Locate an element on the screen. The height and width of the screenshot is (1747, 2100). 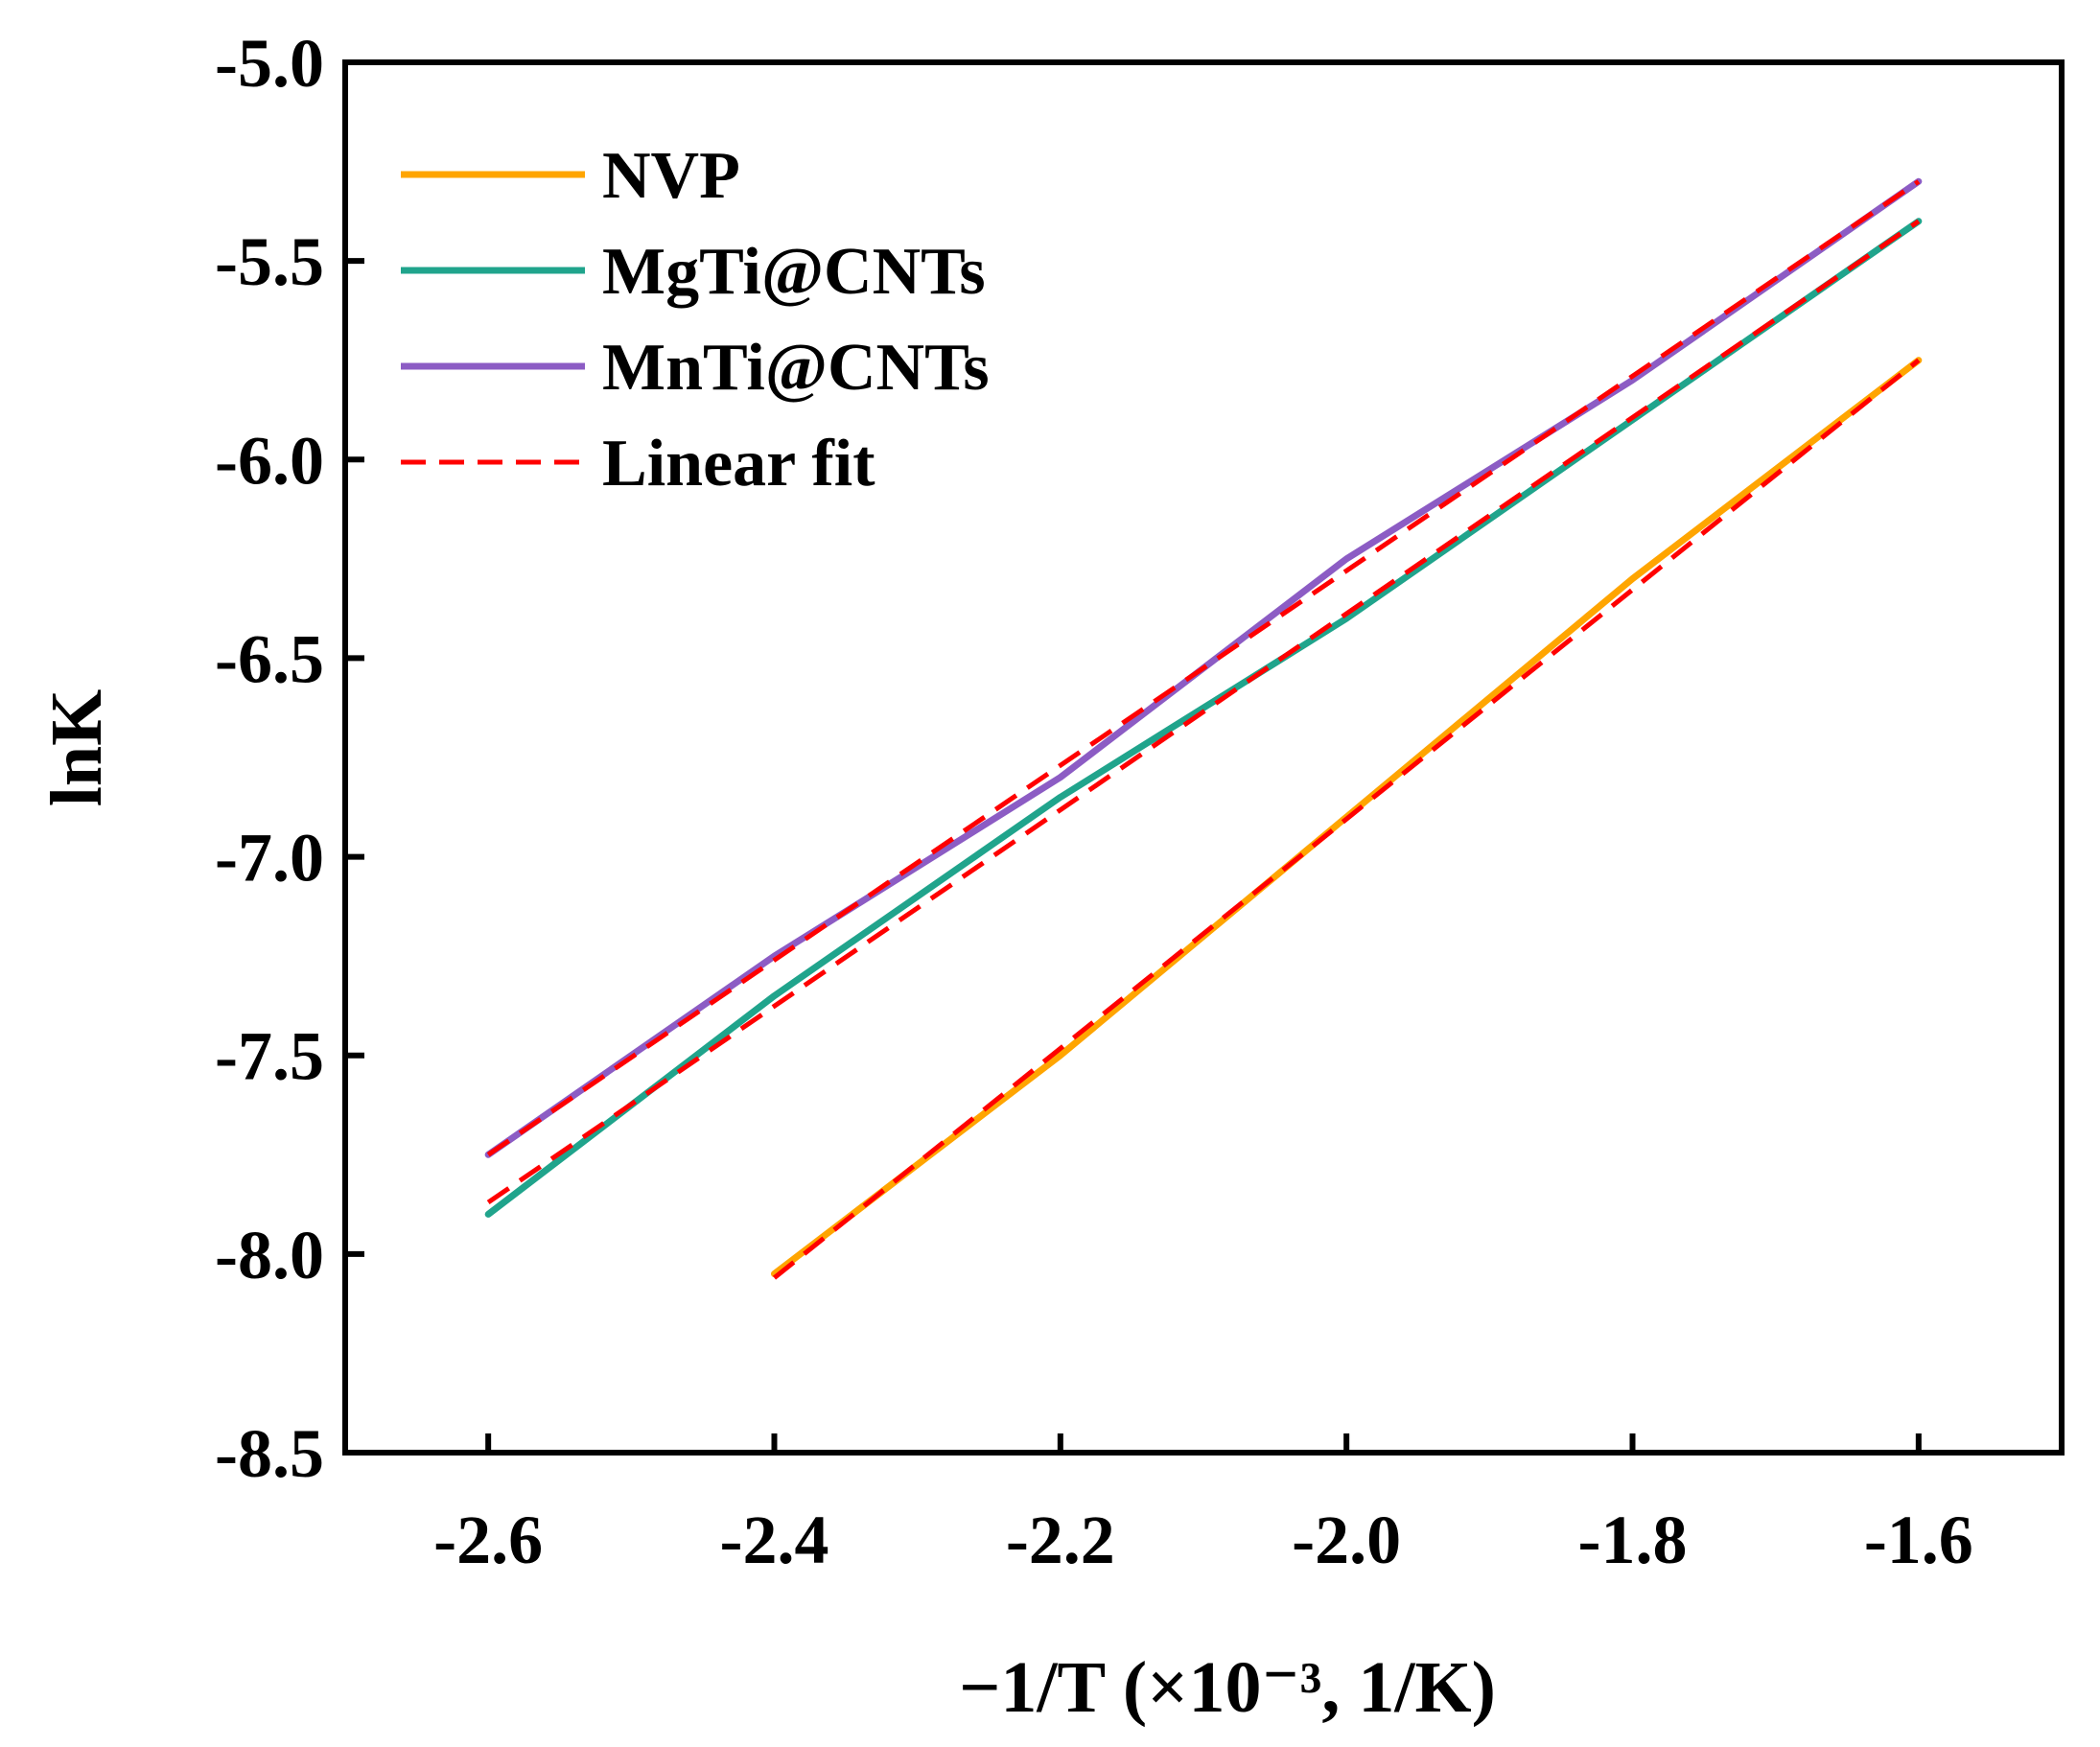
x-tick-label: -1.8 is located at coordinates (1633, 1540).